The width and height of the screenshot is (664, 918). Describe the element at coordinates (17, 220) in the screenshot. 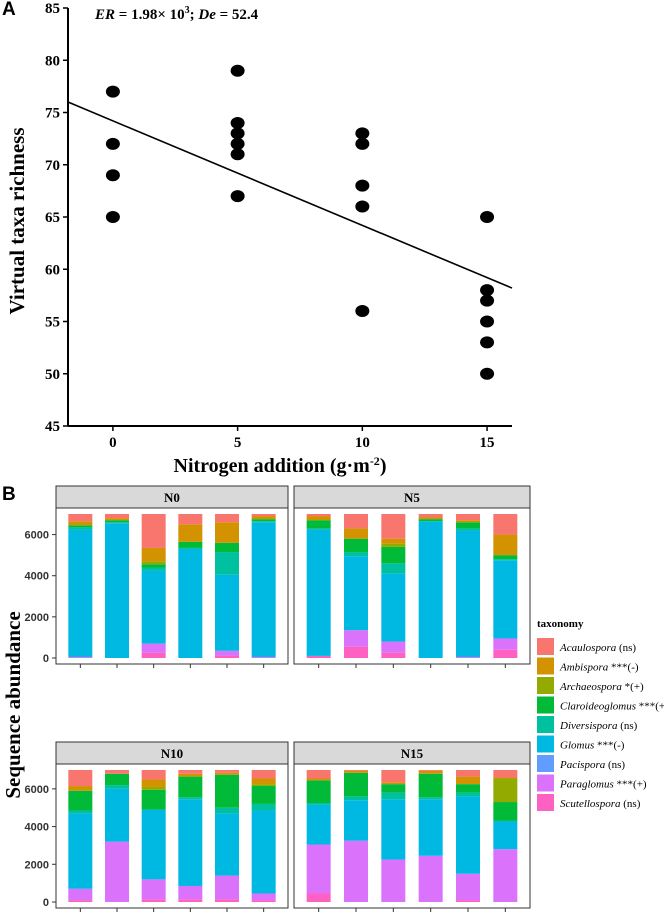

I see `panel-a-y-label: Virtual taxa richness` at that location.